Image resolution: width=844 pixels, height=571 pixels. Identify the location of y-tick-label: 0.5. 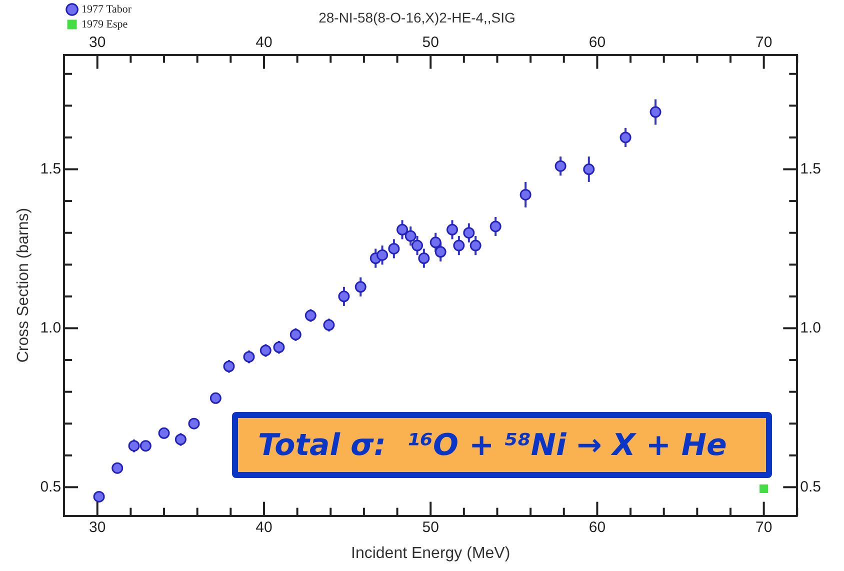
(51, 487).